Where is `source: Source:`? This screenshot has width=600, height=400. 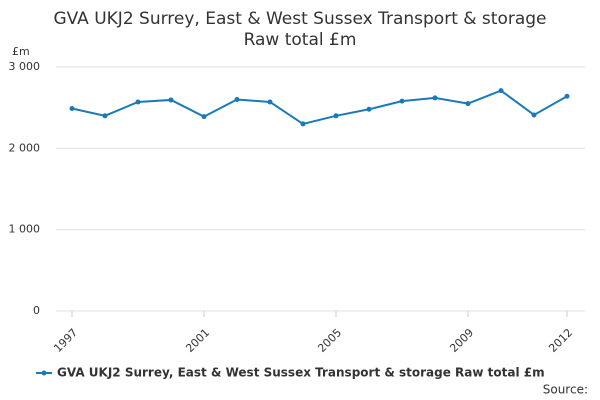 source: Source: is located at coordinates (565, 390).